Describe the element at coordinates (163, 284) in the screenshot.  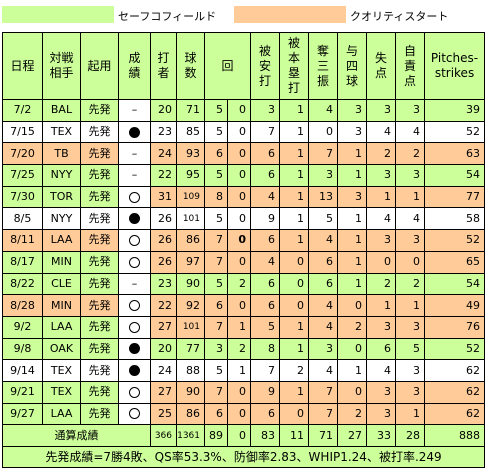
I see `cell-batters: 23` at that location.